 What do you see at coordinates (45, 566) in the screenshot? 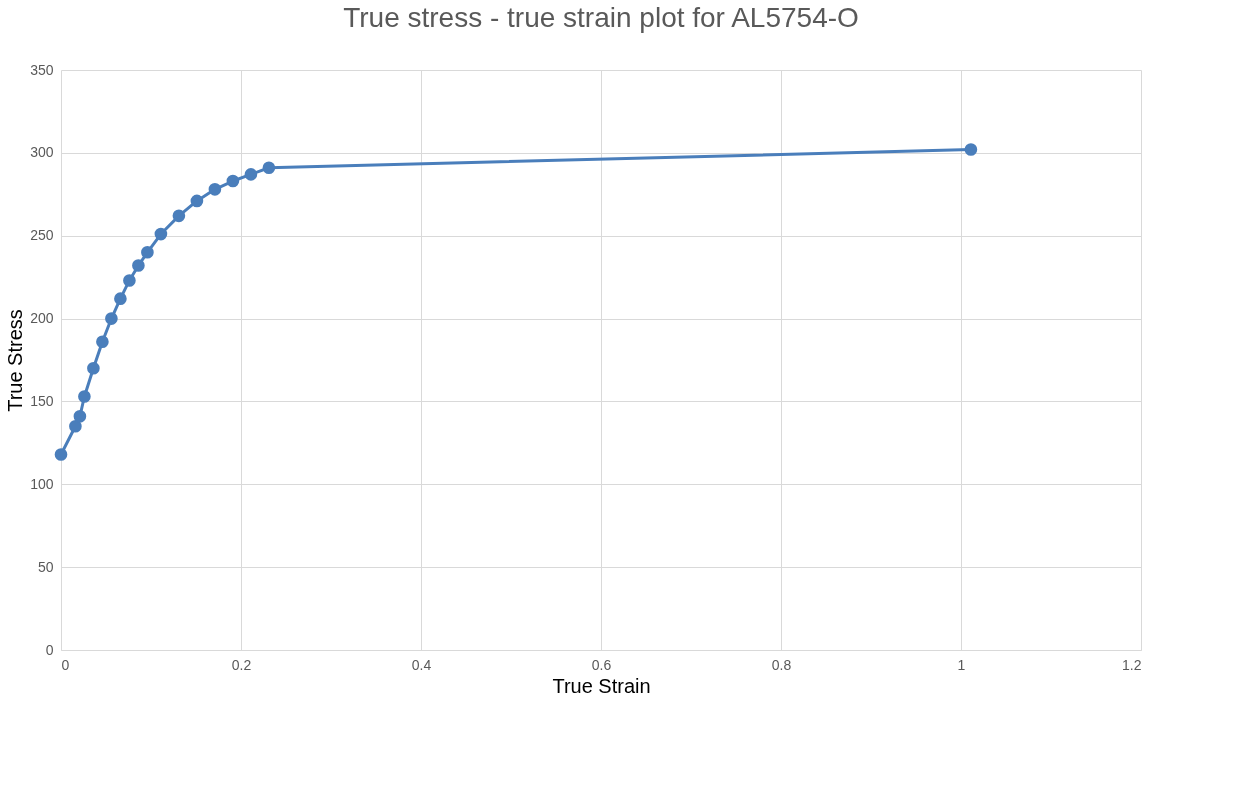
I see `y-tick-label: 50` at bounding box center [45, 566].